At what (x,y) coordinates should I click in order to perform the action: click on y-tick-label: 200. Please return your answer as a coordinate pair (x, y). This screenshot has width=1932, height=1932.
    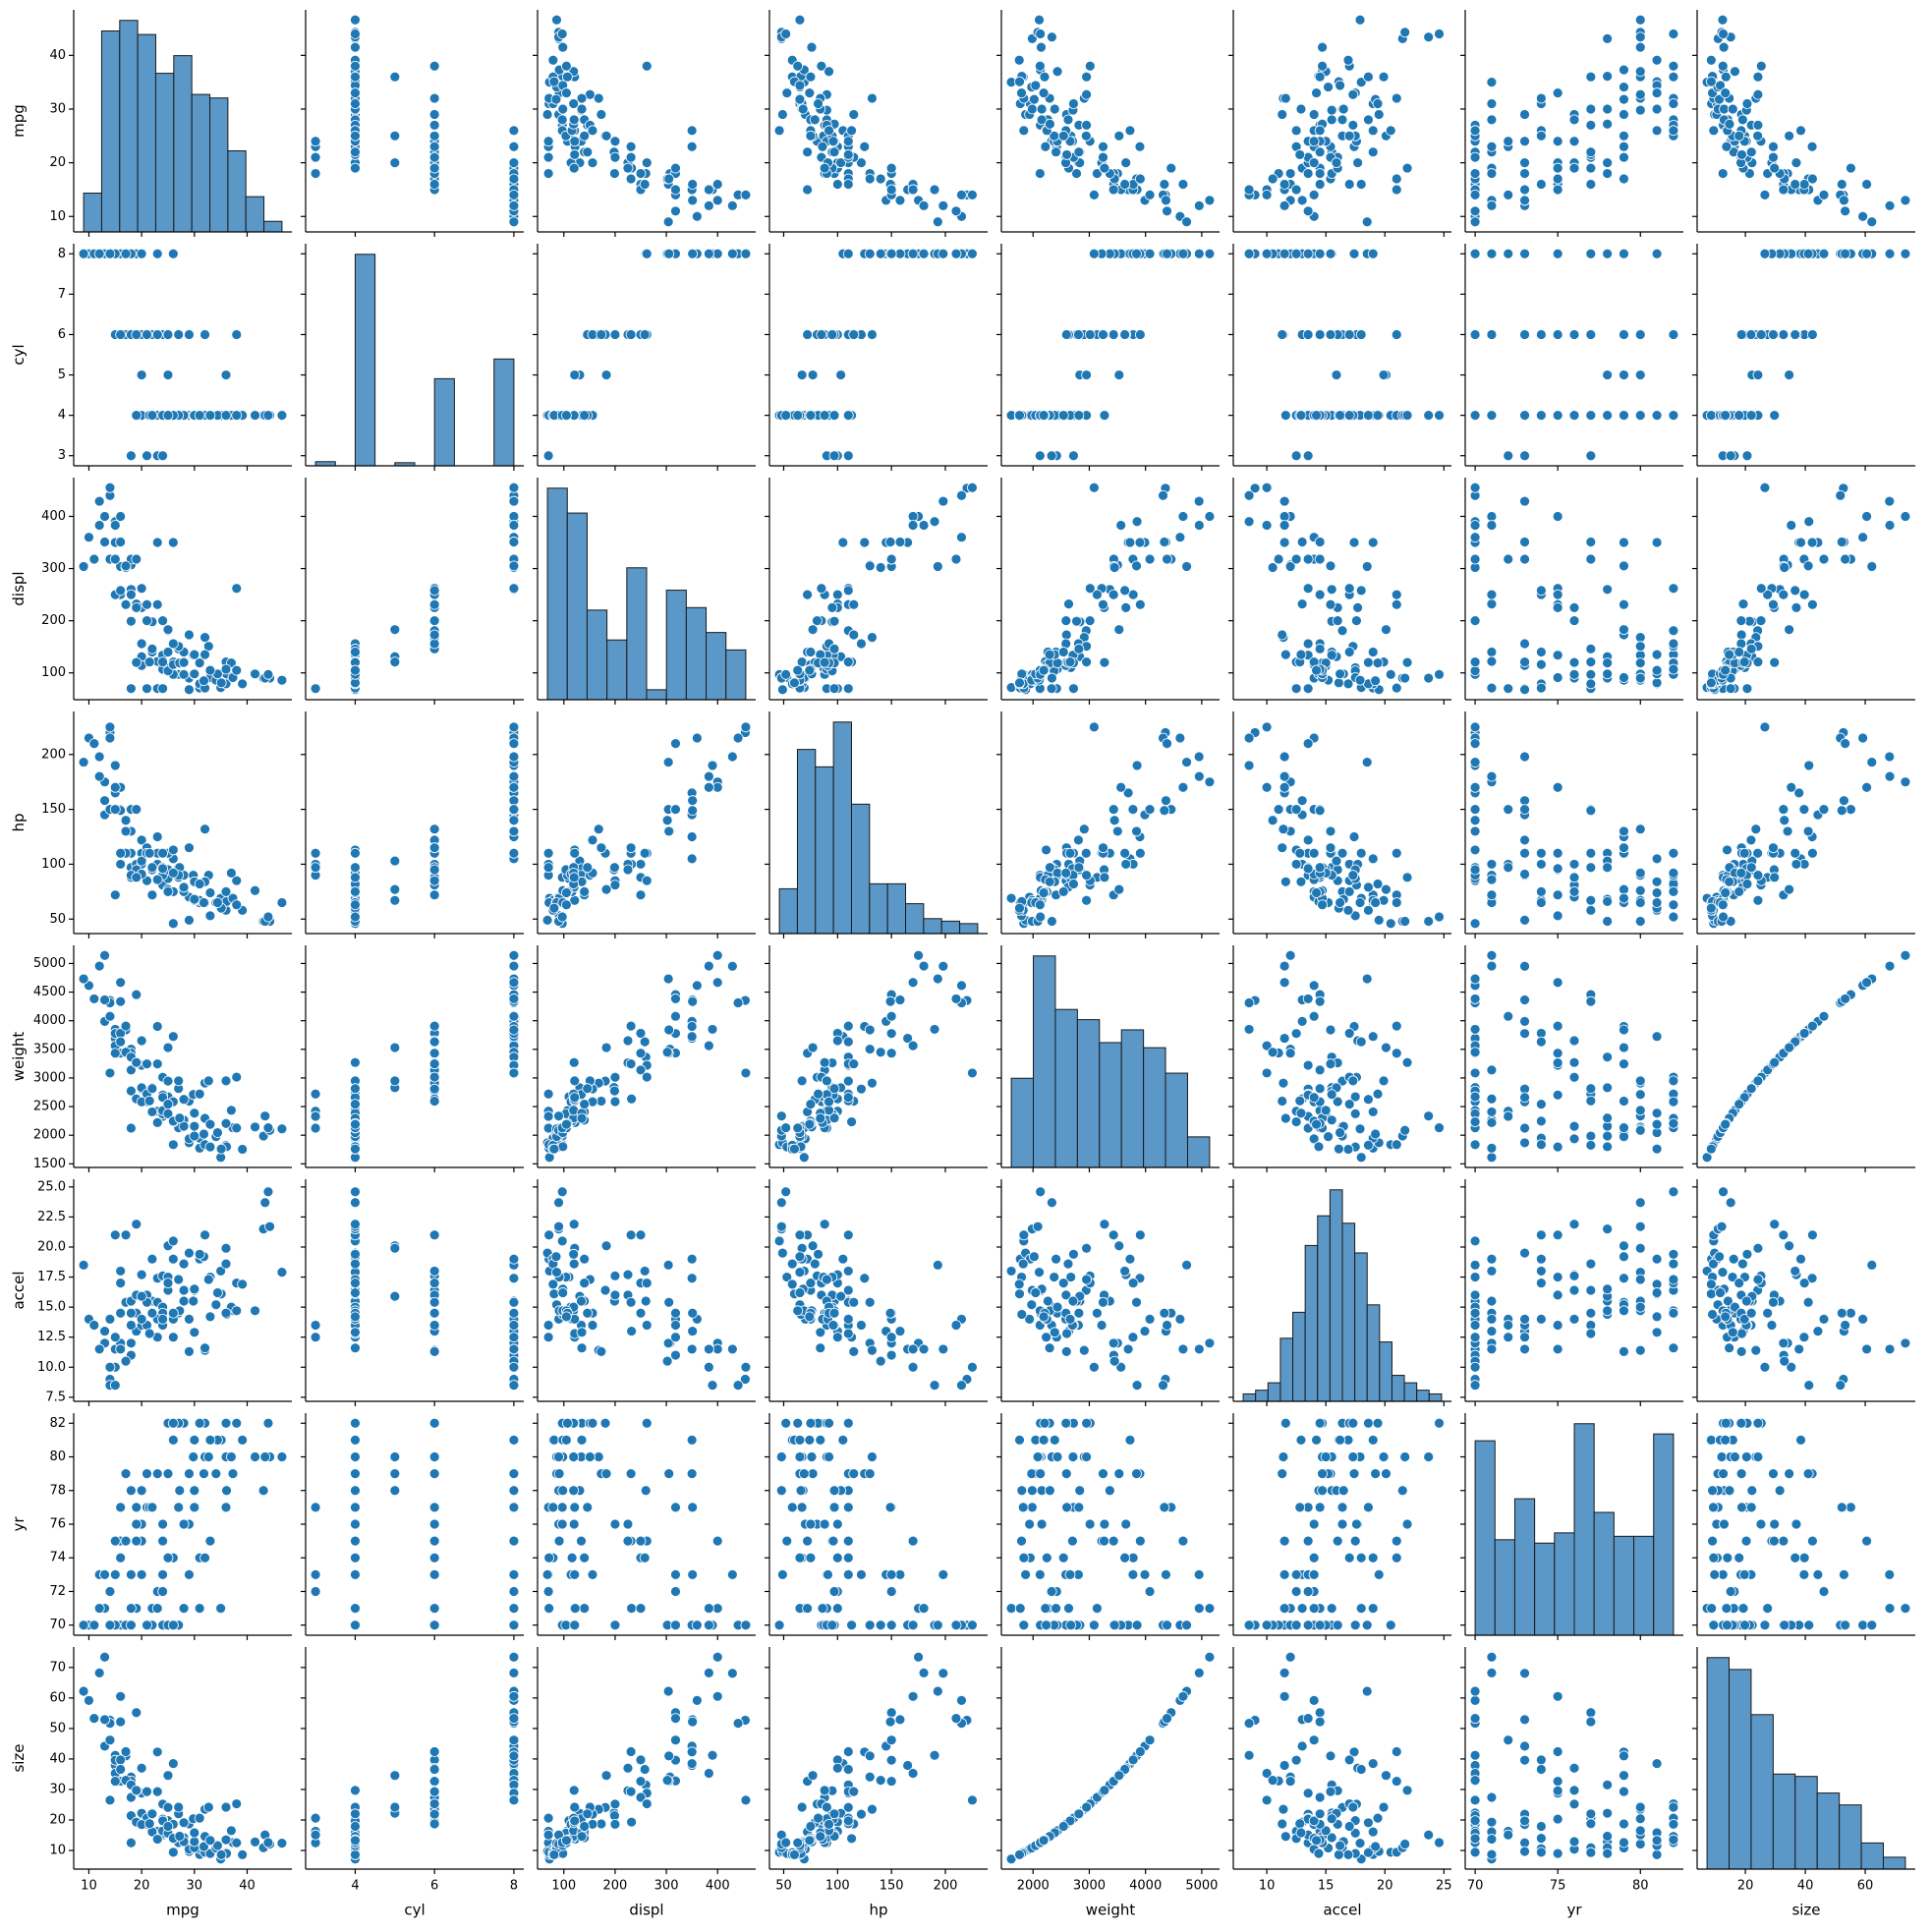
    Looking at the image, I should click on (53, 755).